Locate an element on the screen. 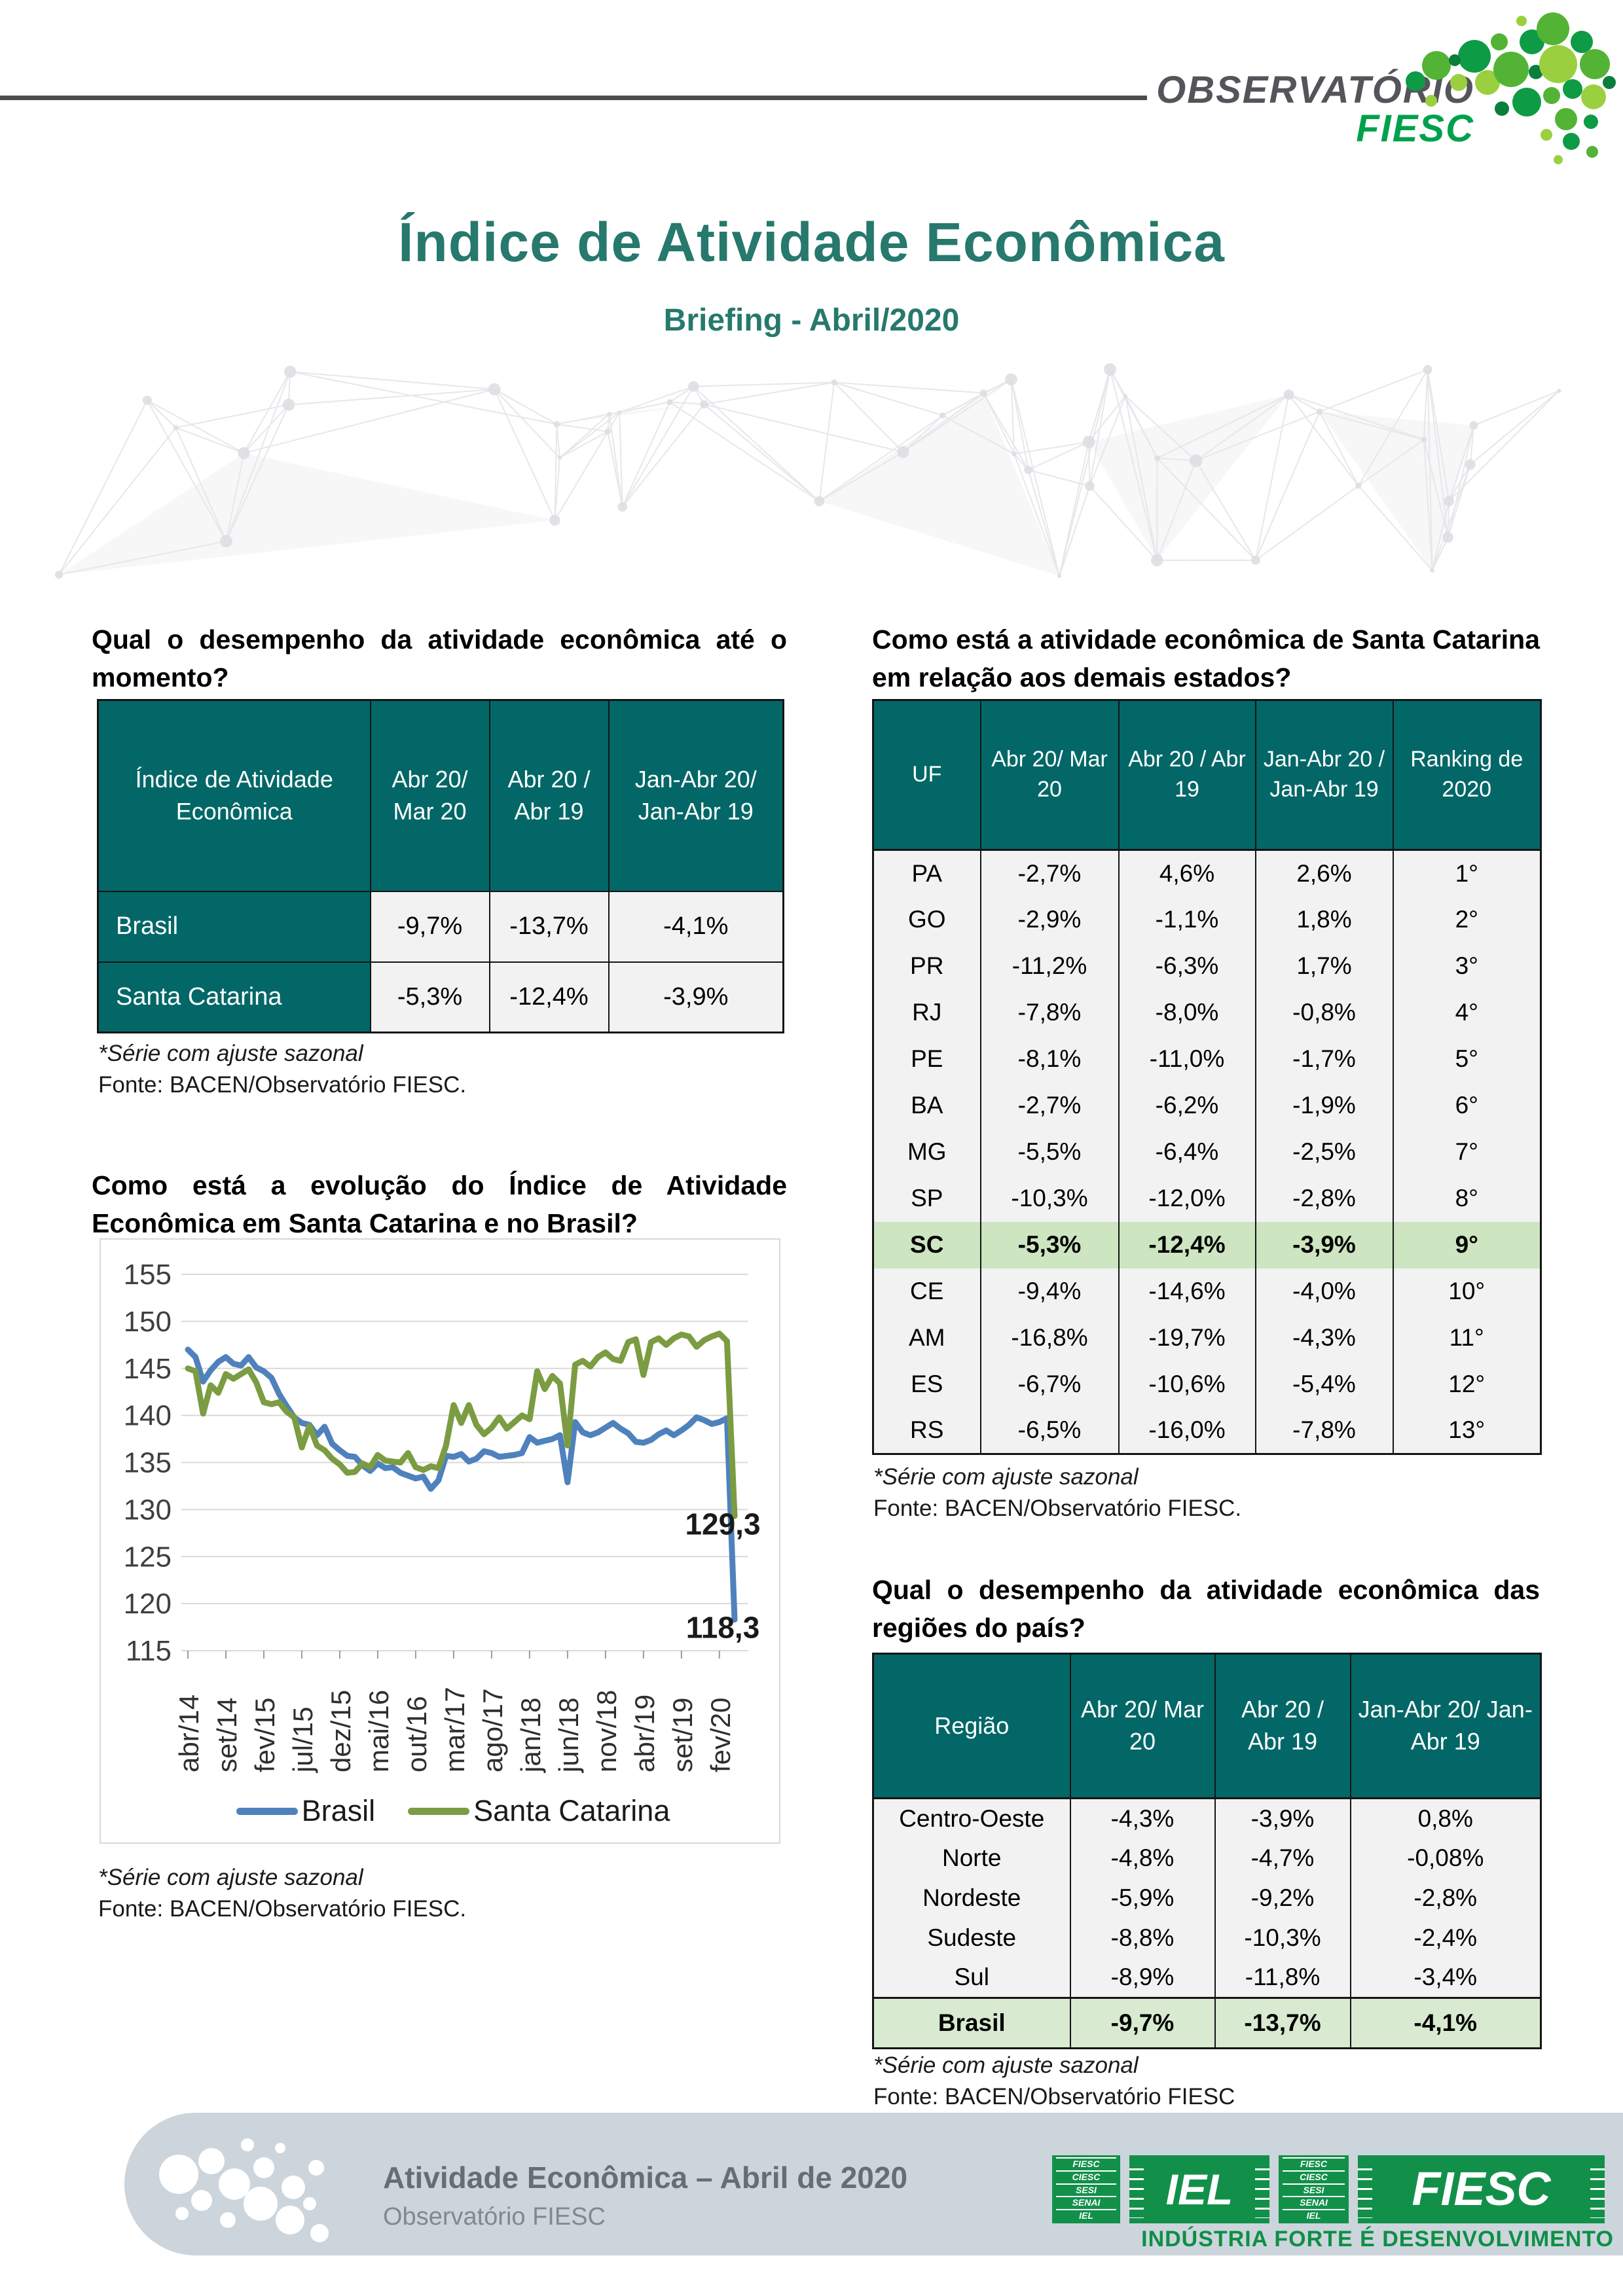  table-cell: -3,4% is located at coordinates (1445, 1978).